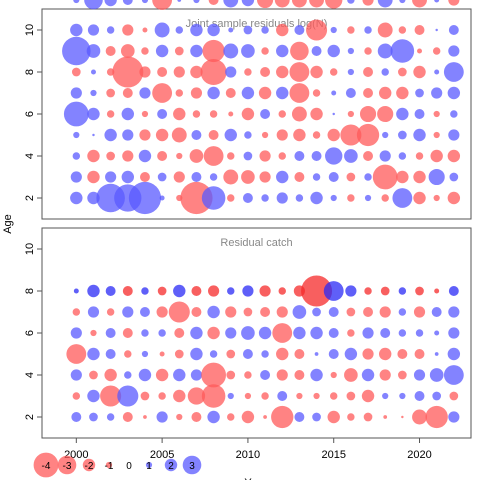 The height and width of the screenshot is (485, 480). What do you see at coordinates (299, 156) in the screenshot?
I see `bubble-age4-2013` at bounding box center [299, 156].